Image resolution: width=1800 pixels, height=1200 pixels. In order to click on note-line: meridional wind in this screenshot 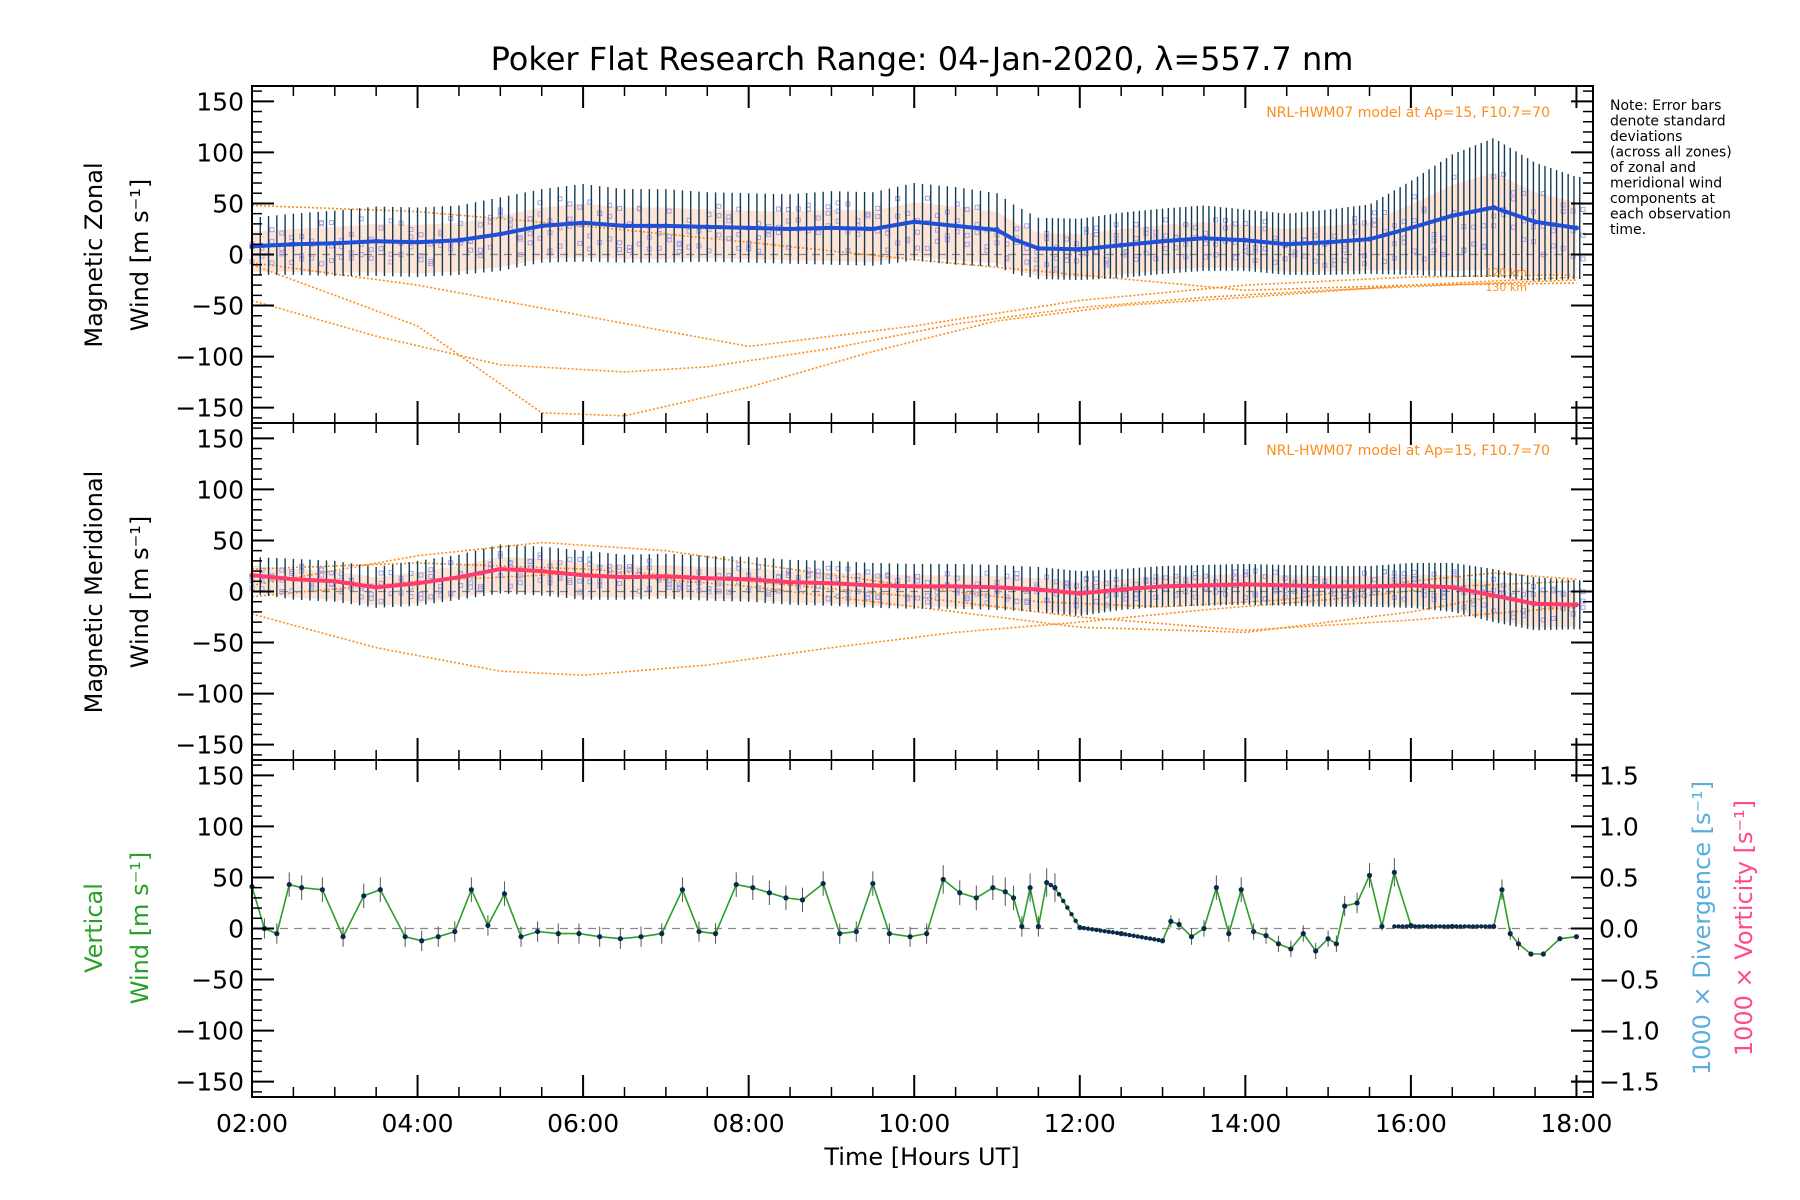, I will do `click(1666, 184)`.